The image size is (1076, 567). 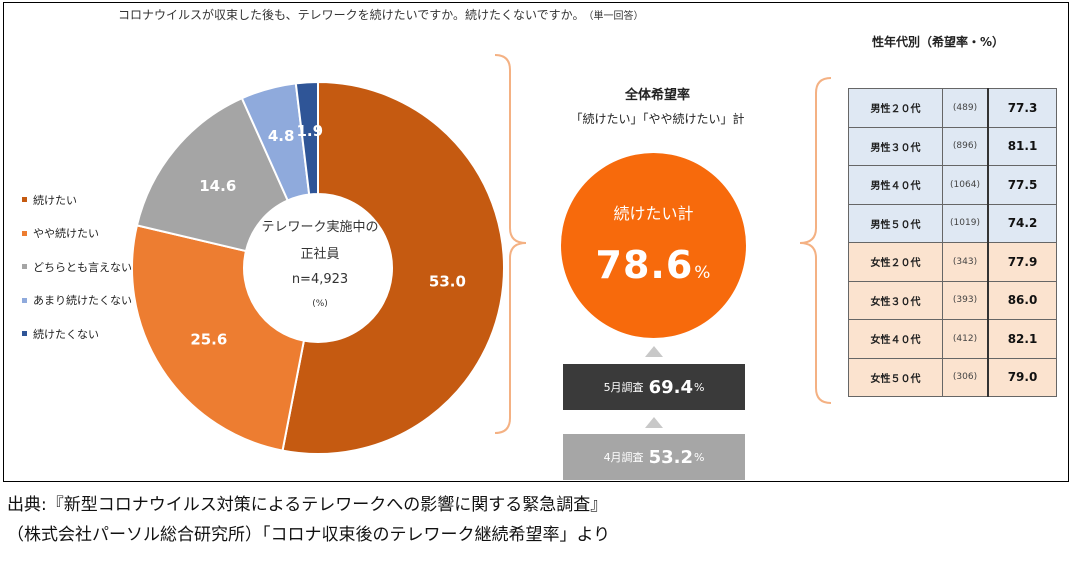 I want to click on age-table-row: 女性４０代 (412) 82.1, so click(x=952, y=339).